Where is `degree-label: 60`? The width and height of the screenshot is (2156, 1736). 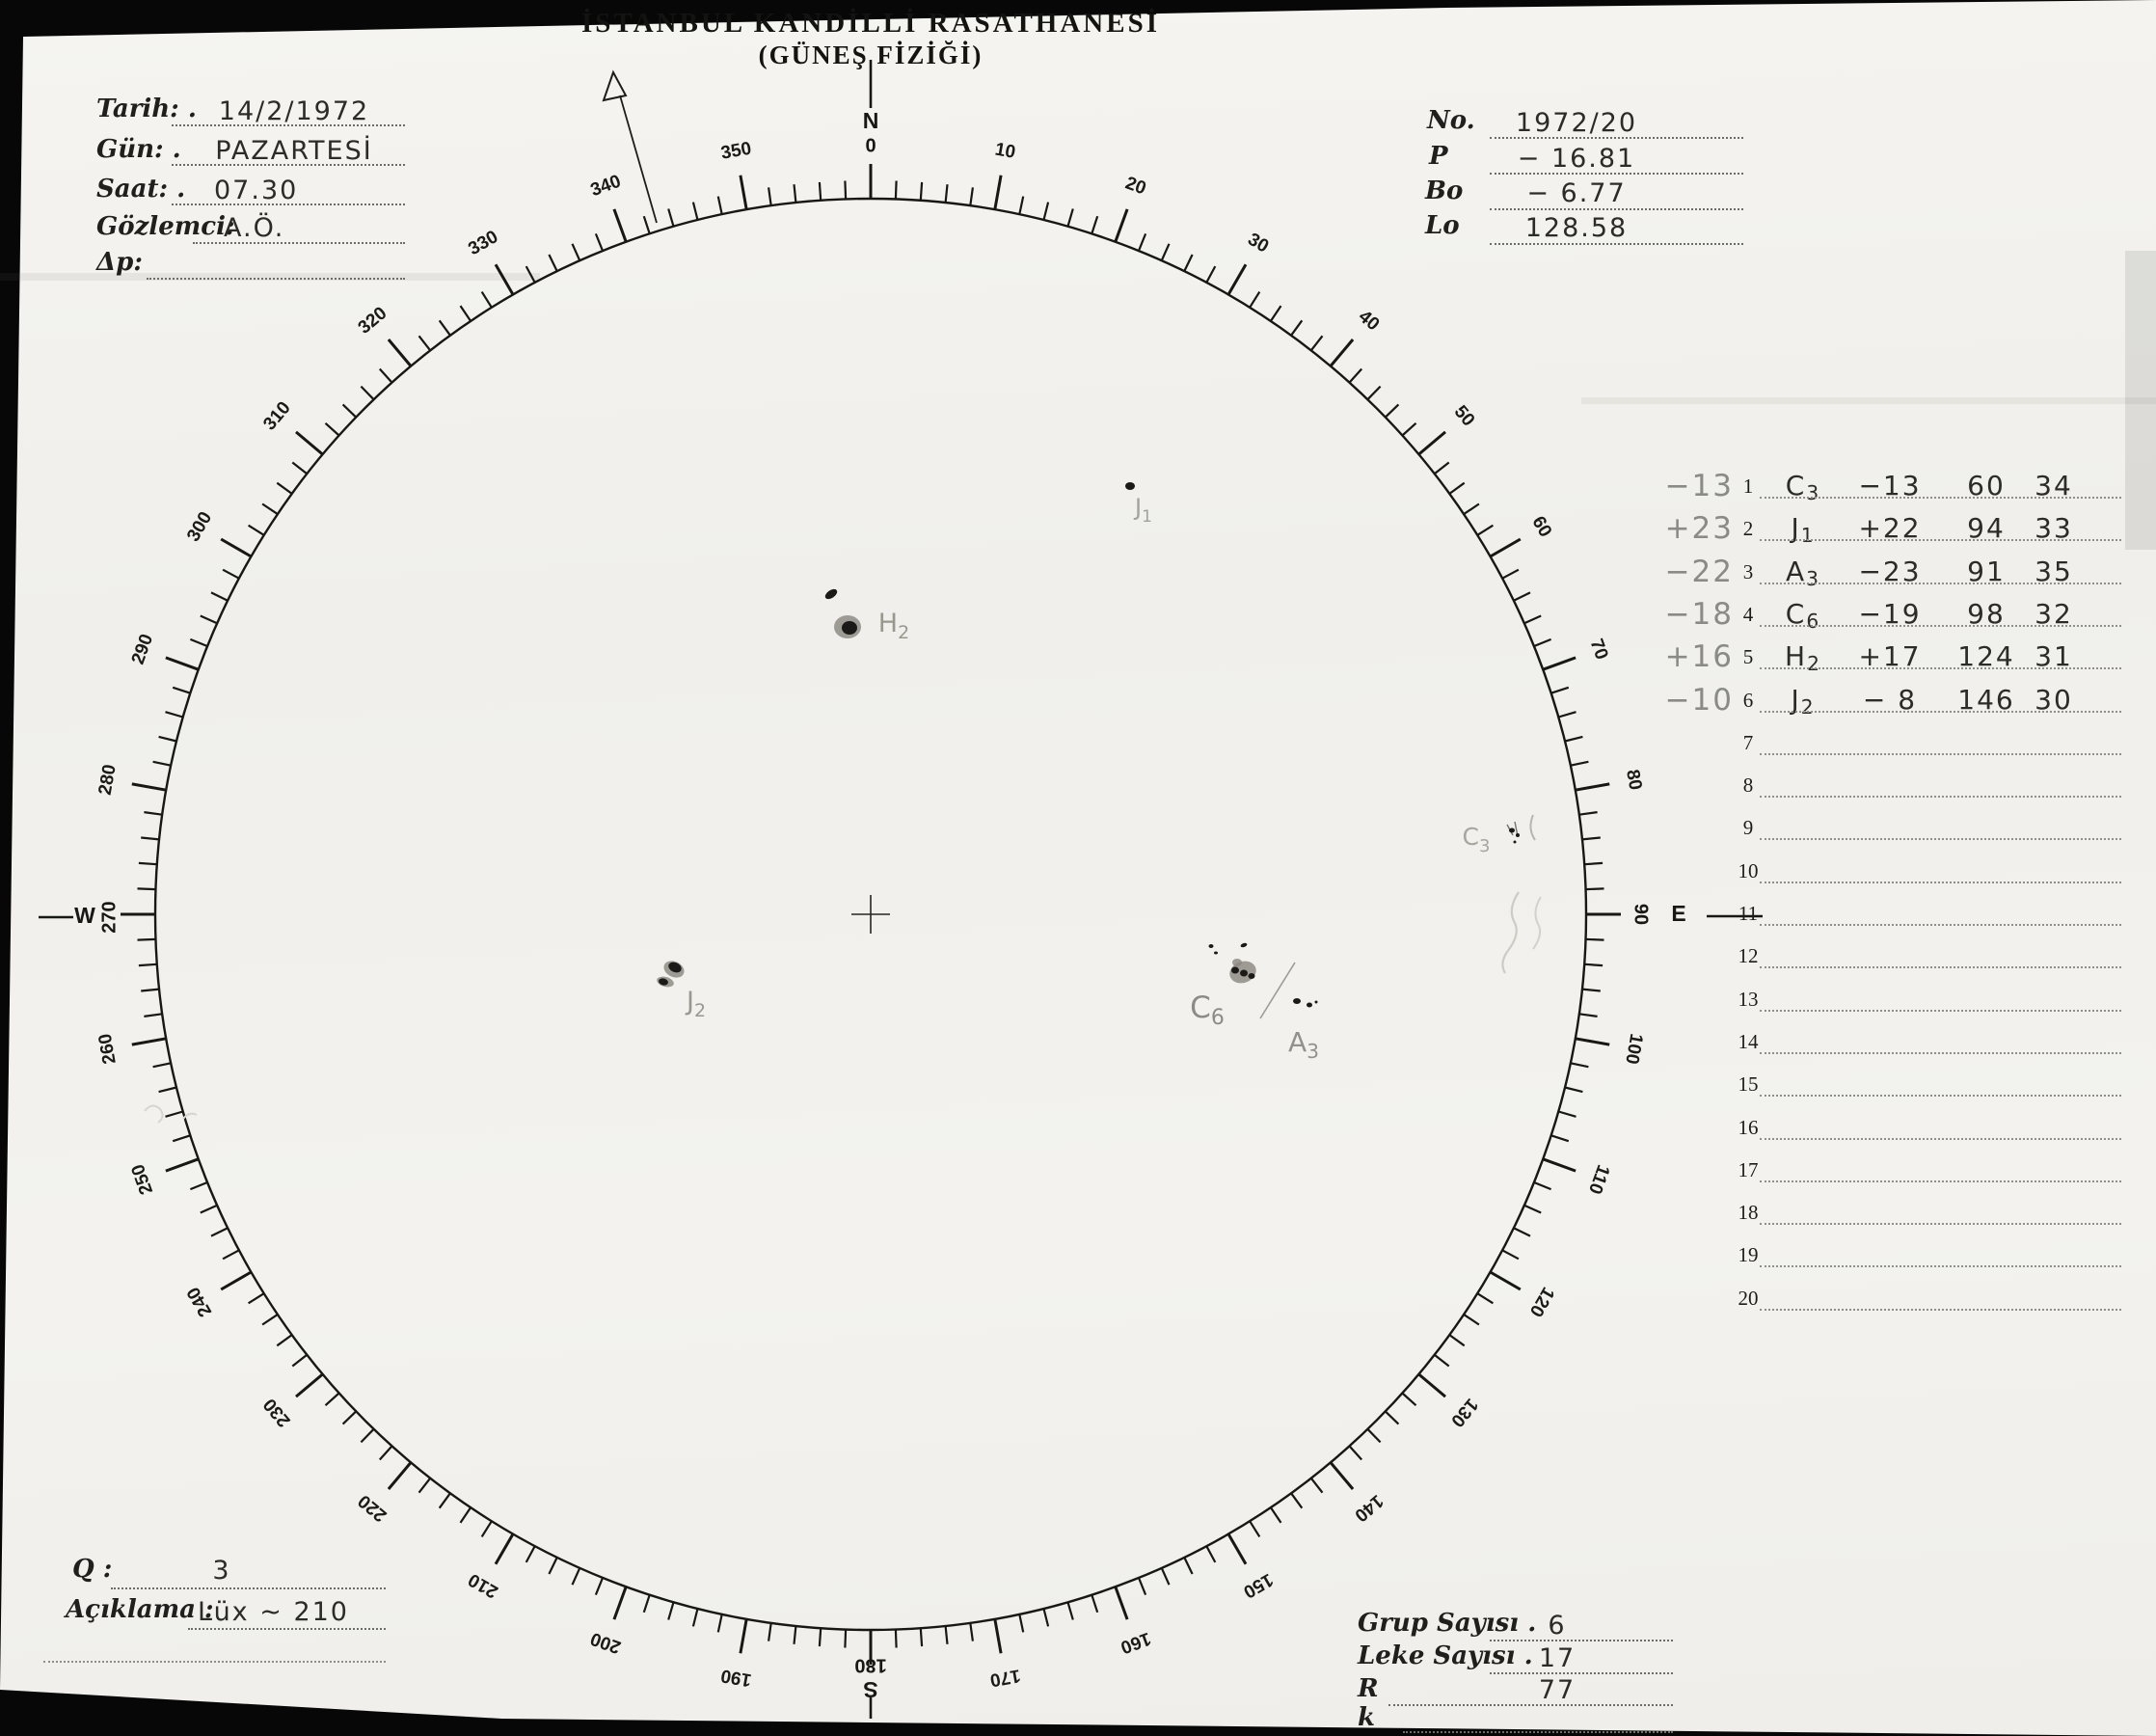 degree-label: 60 is located at coordinates (1541, 527).